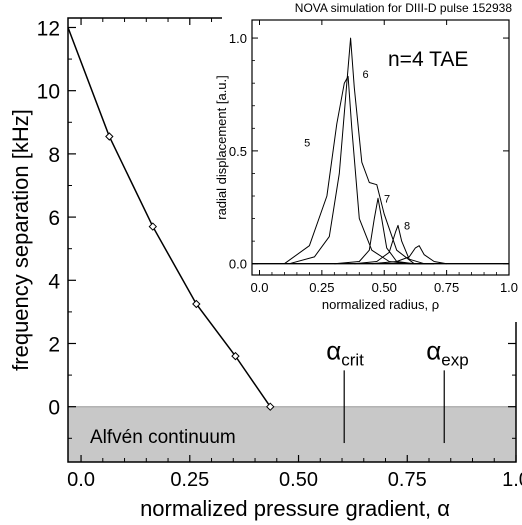  What do you see at coordinates (189, 480) in the screenshot?
I see `x-tick-label: 0.25` at bounding box center [189, 480].